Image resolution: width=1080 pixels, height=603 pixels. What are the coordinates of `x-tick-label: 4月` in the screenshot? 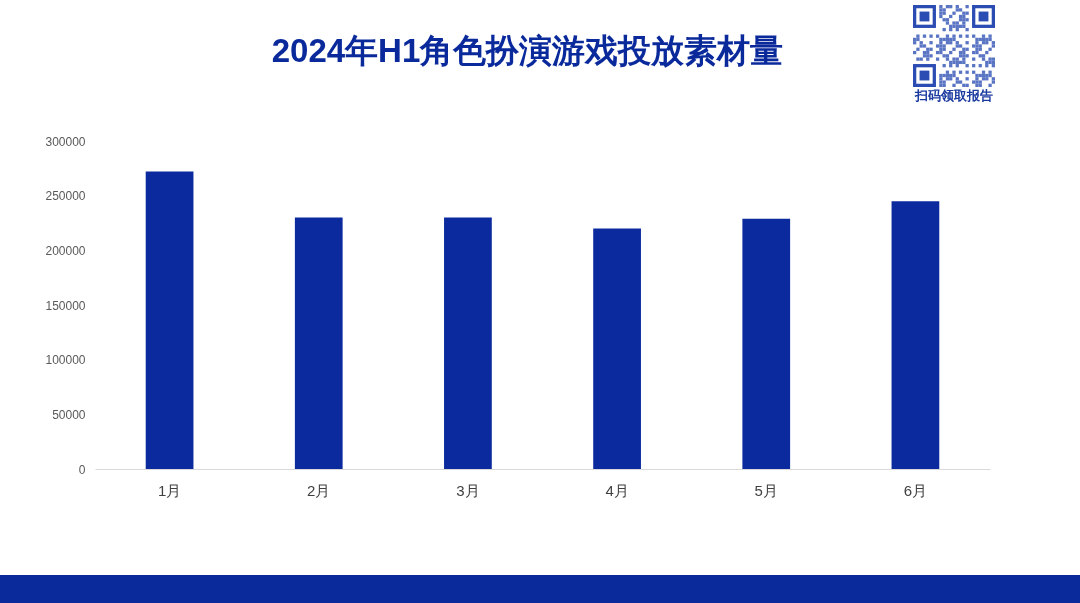 It's located at (617, 490).